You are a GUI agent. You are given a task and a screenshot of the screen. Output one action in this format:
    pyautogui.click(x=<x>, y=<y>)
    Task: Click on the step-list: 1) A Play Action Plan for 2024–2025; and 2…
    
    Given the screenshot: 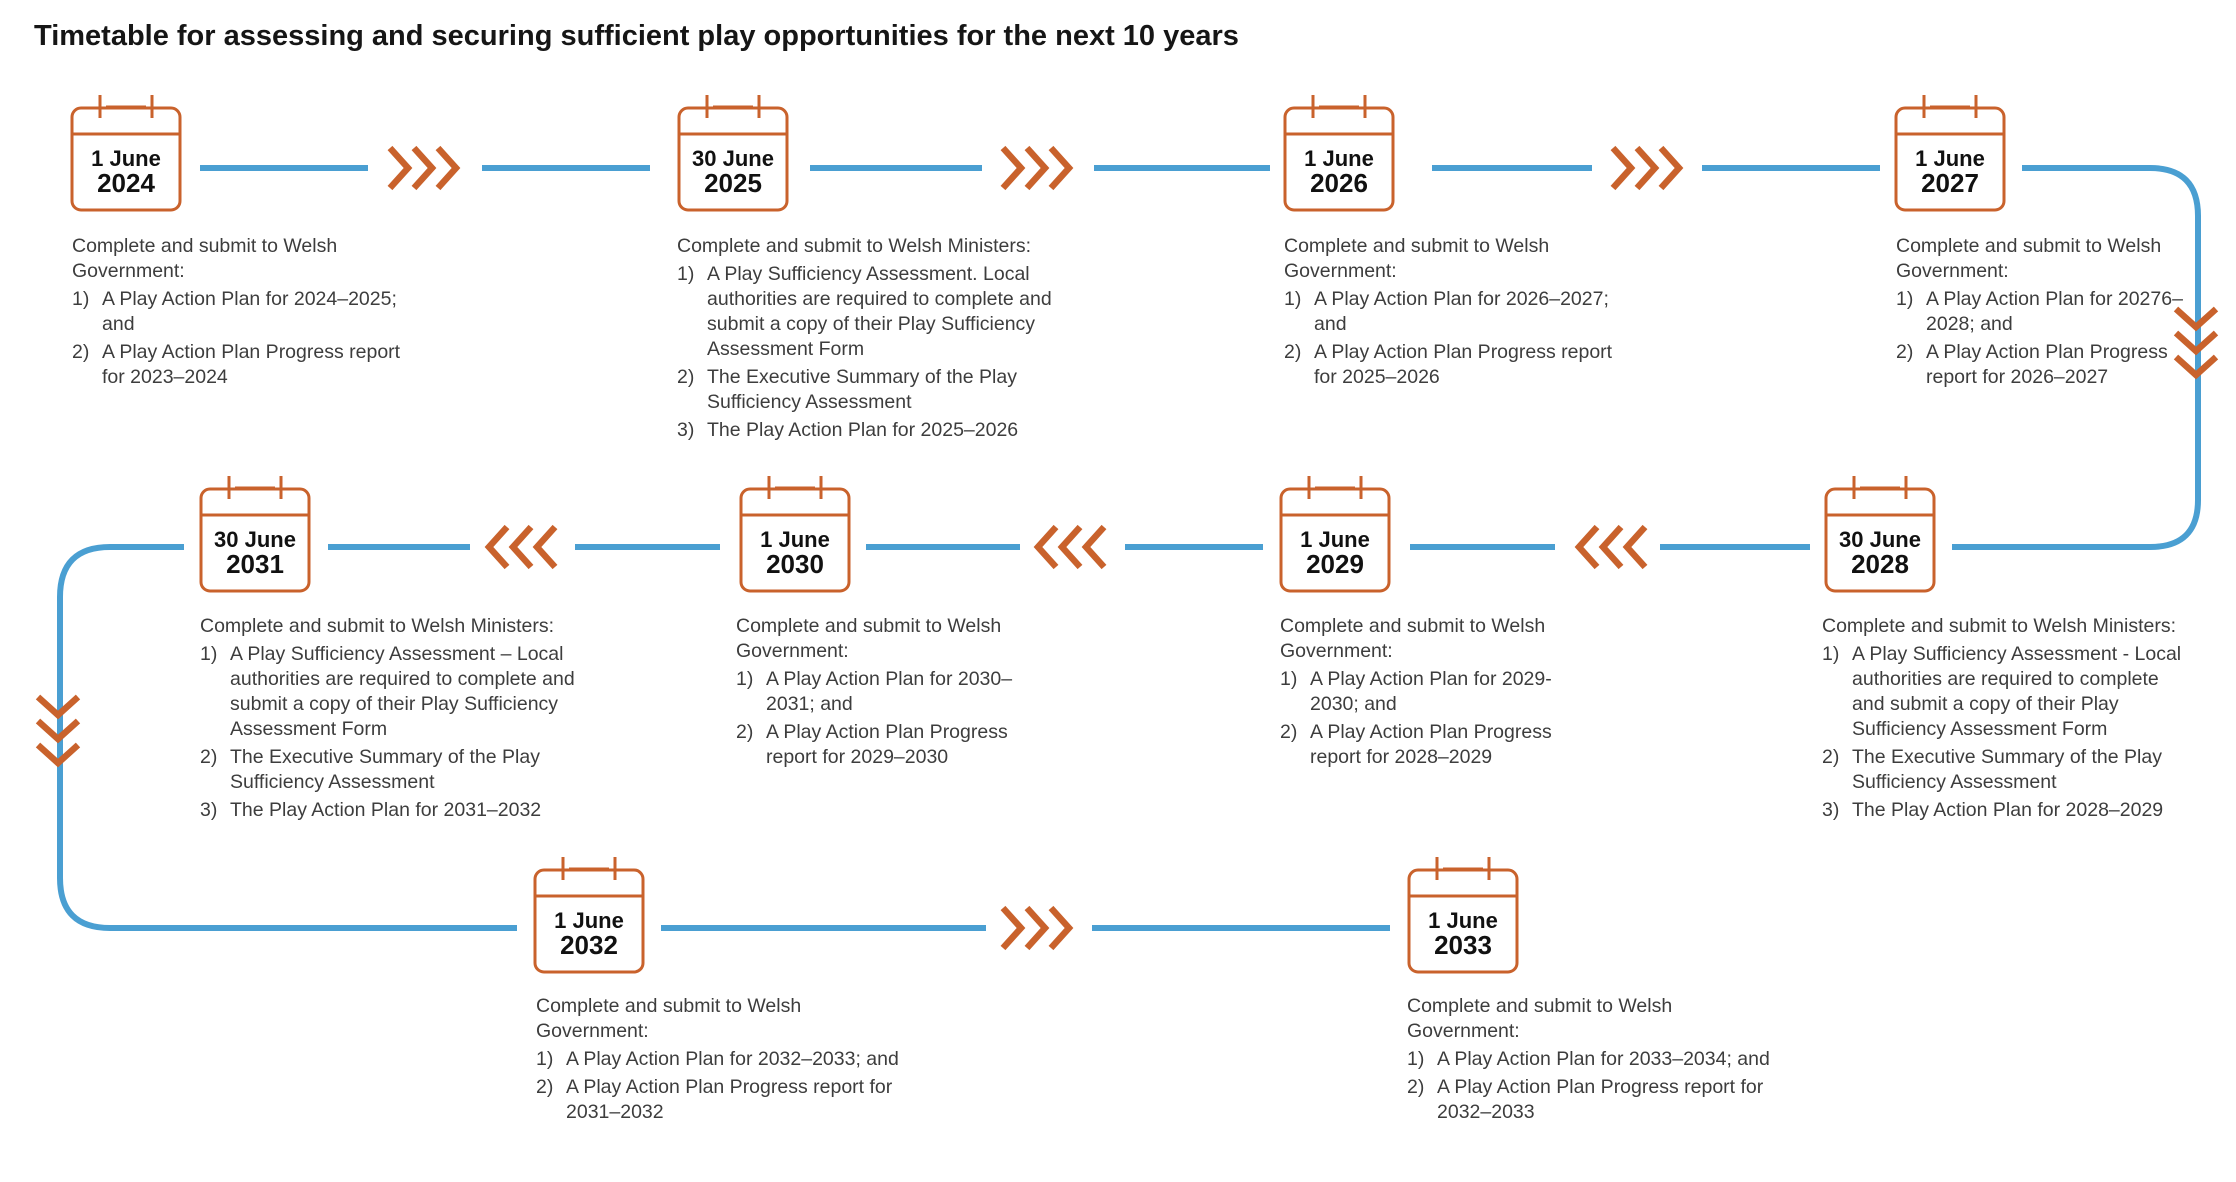 What is the action you would take?
    pyautogui.click(x=242, y=338)
    